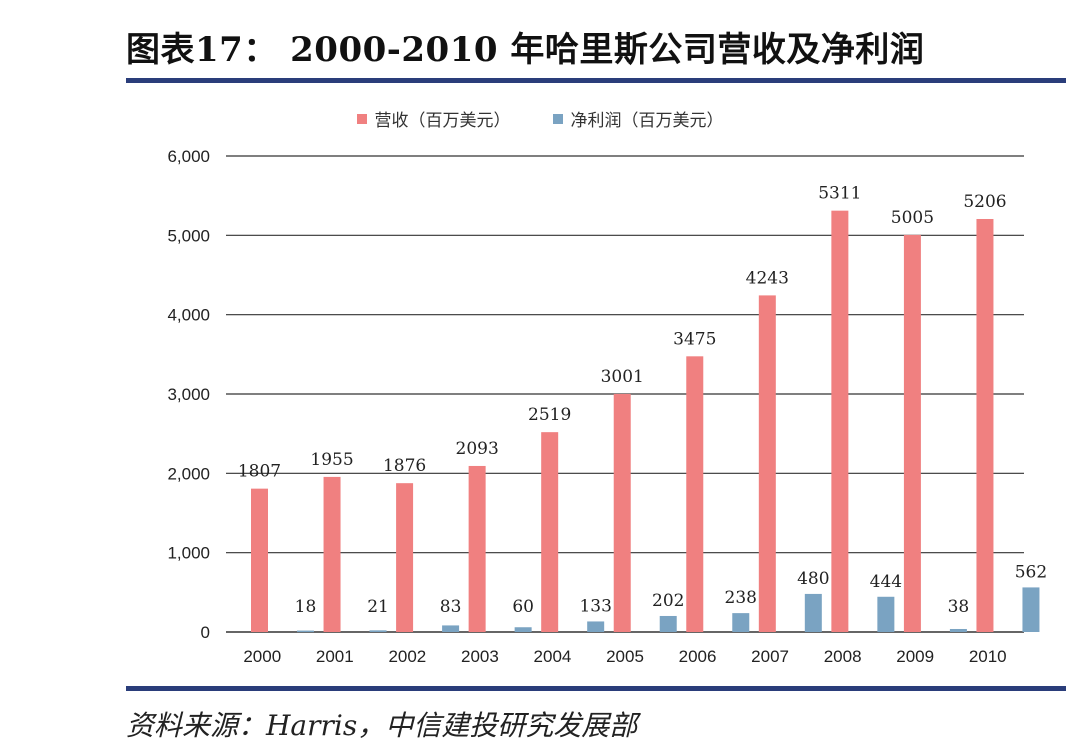 The width and height of the screenshot is (1080, 753). I want to click on x-tick-label-2006: 2006, so click(698, 656).